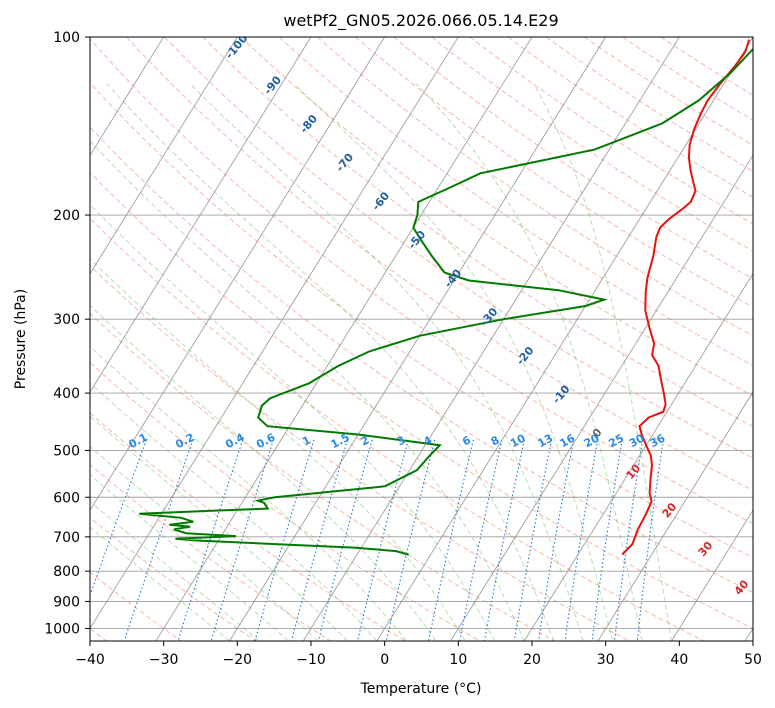  What do you see at coordinates (518, 440) in the screenshot?
I see `mixing-ratio-label: 10` at bounding box center [518, 440].